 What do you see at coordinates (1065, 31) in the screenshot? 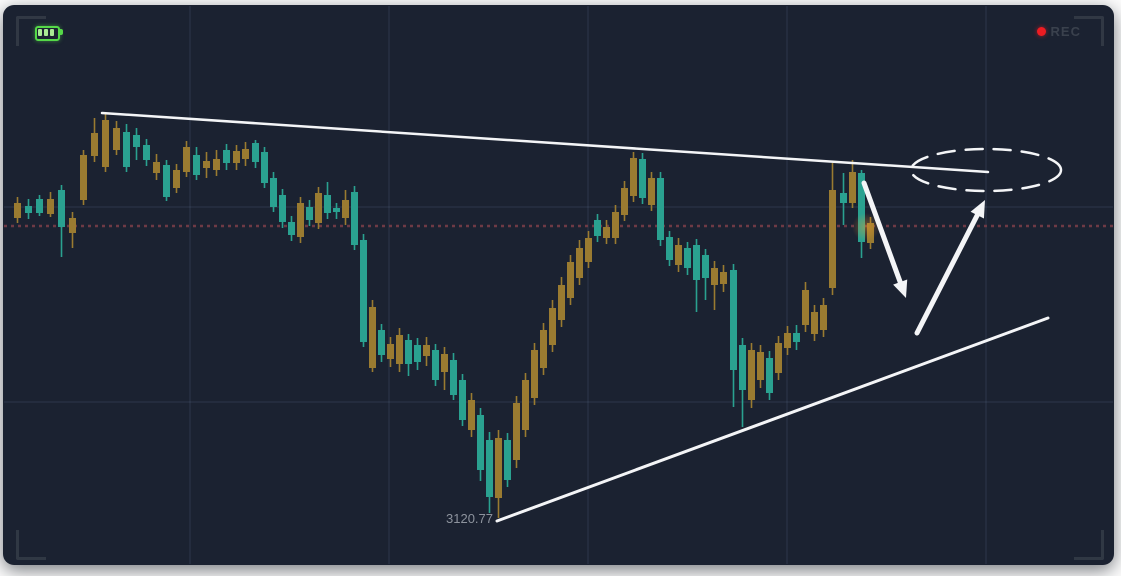
I see `rec-label: REC` at bounding box center [1065, 31].